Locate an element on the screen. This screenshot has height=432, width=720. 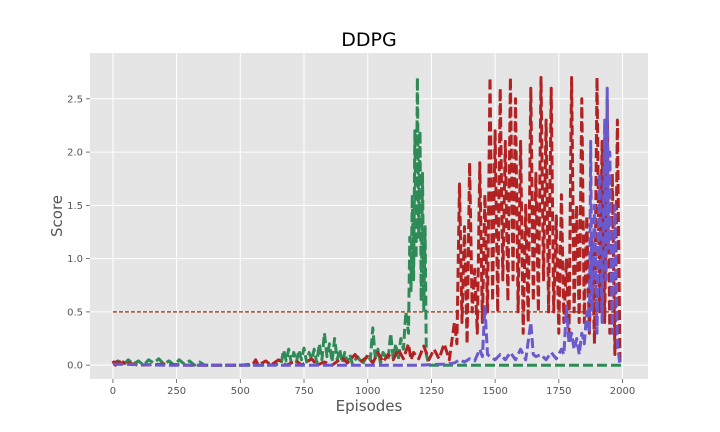
y-axis-label: Score is located at coordinates (57, 216).